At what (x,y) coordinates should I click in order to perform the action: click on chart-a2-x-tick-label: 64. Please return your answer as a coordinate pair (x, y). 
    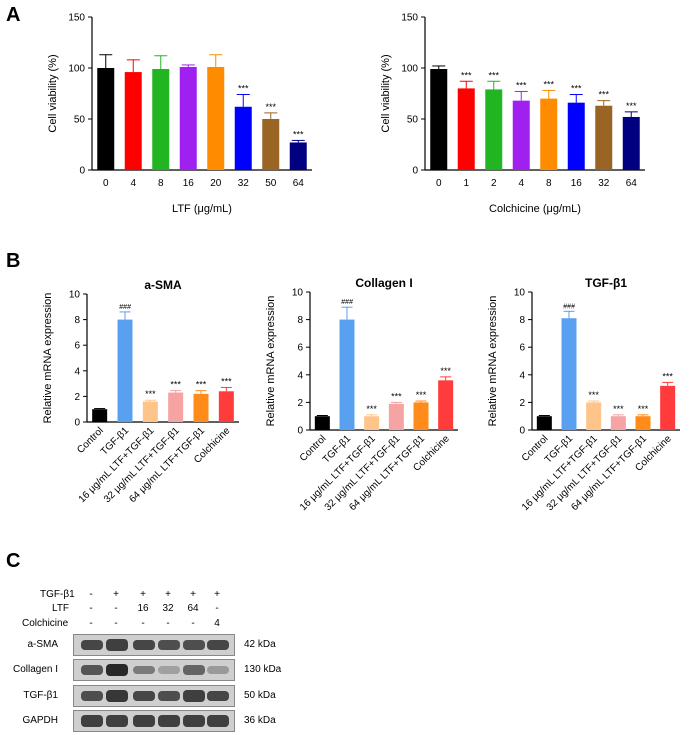
    Looking at the image, I should click on (632, 183).